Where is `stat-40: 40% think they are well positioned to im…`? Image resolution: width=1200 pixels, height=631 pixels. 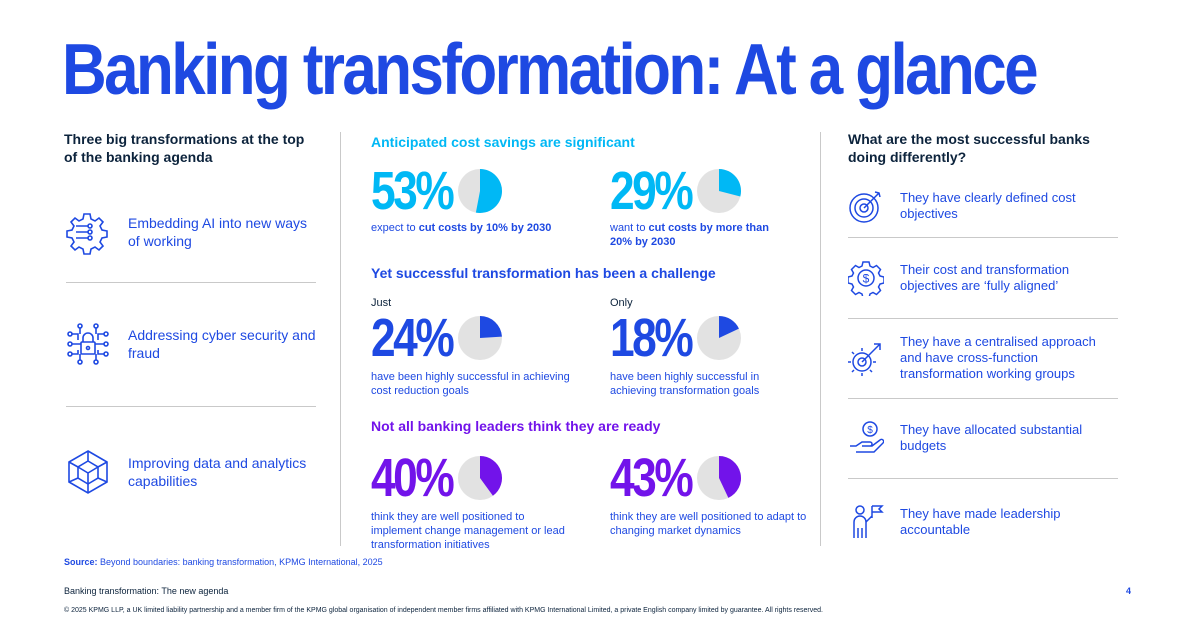
stat-40: 40% think they are well positioned to im… is located at coordinates (481, 501).